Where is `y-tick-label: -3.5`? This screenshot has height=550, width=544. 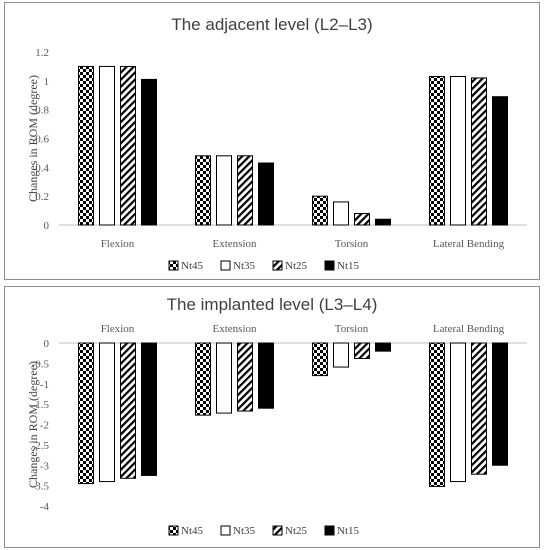
y-tick-label: -3.5 is located at coordinates (41, 487).